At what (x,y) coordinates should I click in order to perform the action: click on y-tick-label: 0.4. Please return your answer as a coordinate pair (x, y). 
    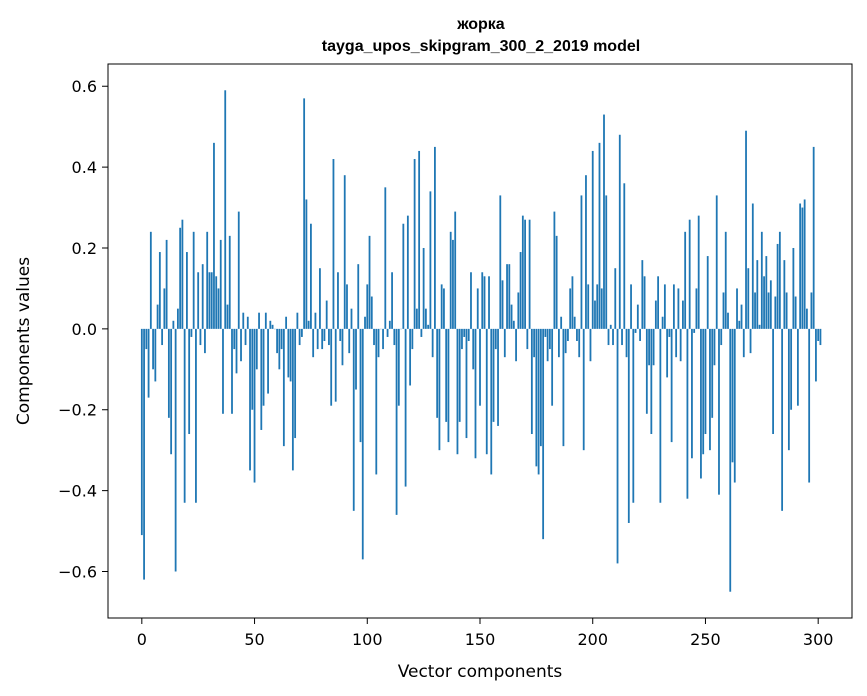
    Looking at the image, I should click on (84, 167).